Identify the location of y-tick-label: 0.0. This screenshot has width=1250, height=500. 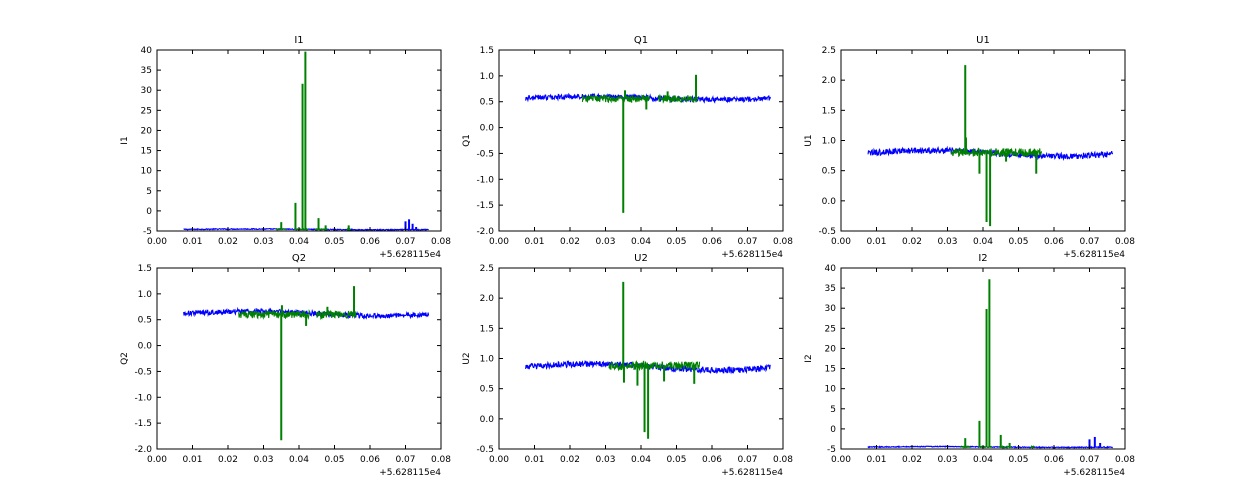
(487, 420).